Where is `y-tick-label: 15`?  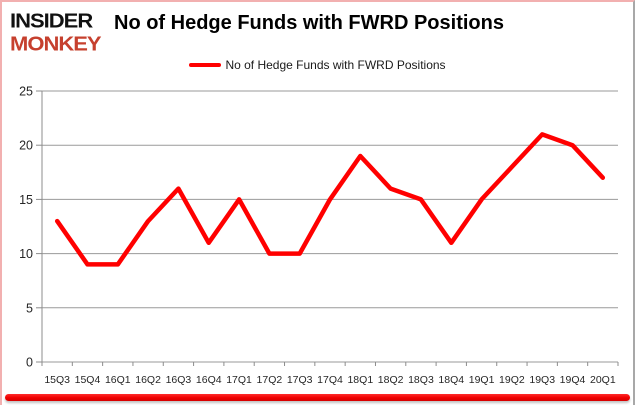
y-tick-label: 15 is located at coordinates (26, 200).